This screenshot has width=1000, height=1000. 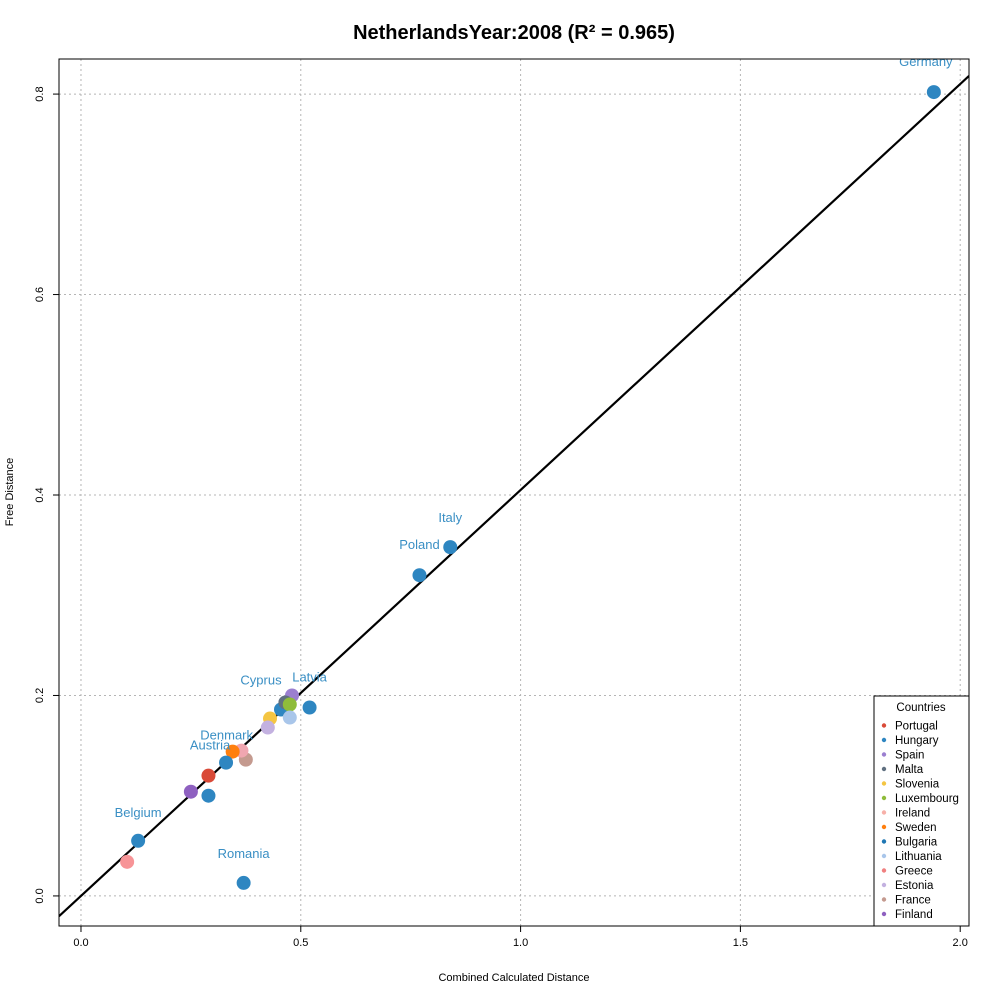 I want to click on x-axis: 0.0 0.5 1.0 1.5 2.0, so click(x=520, y=937).